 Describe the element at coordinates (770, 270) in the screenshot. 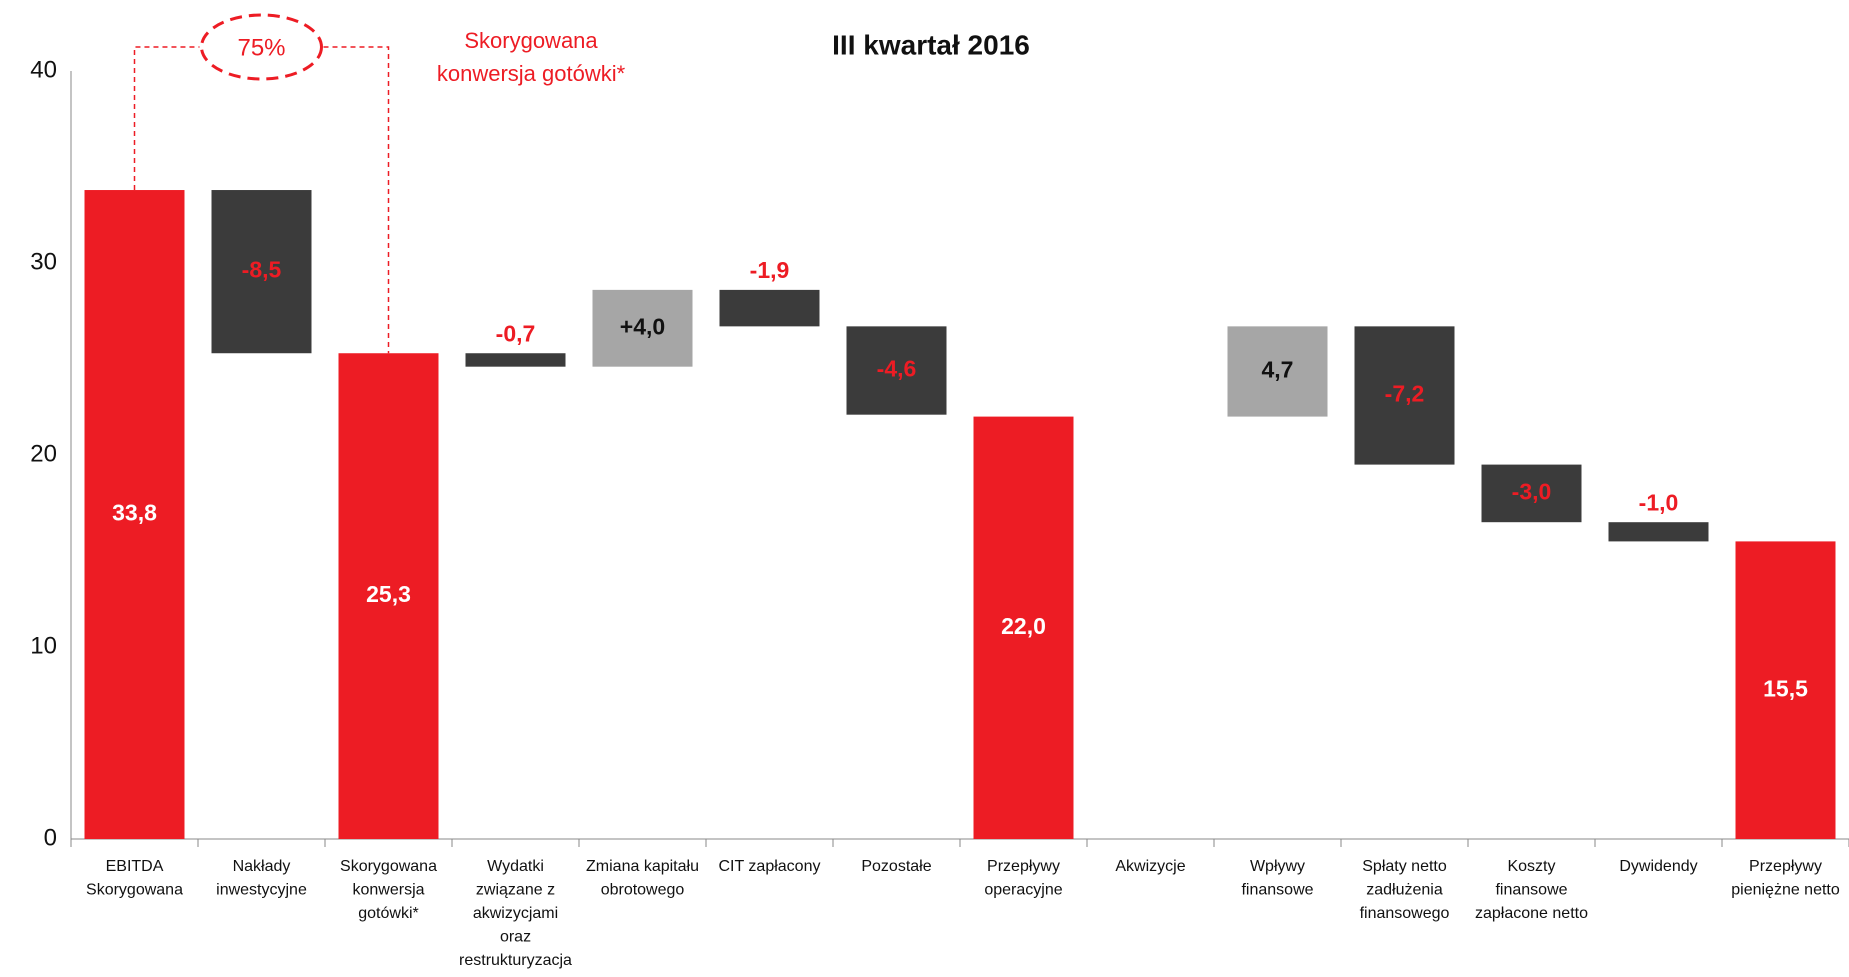

I see `value-label: -1,9` at that location.